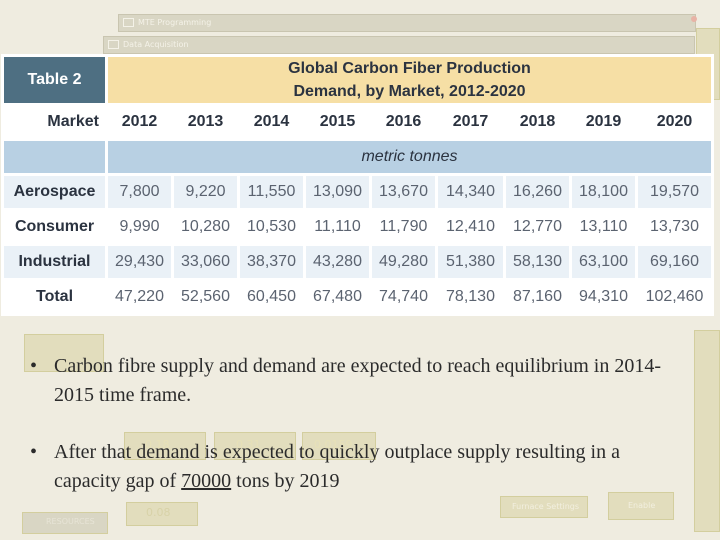  I want to click on background-subwindow-titlebar: Data Acquisition, so click(399, 45).